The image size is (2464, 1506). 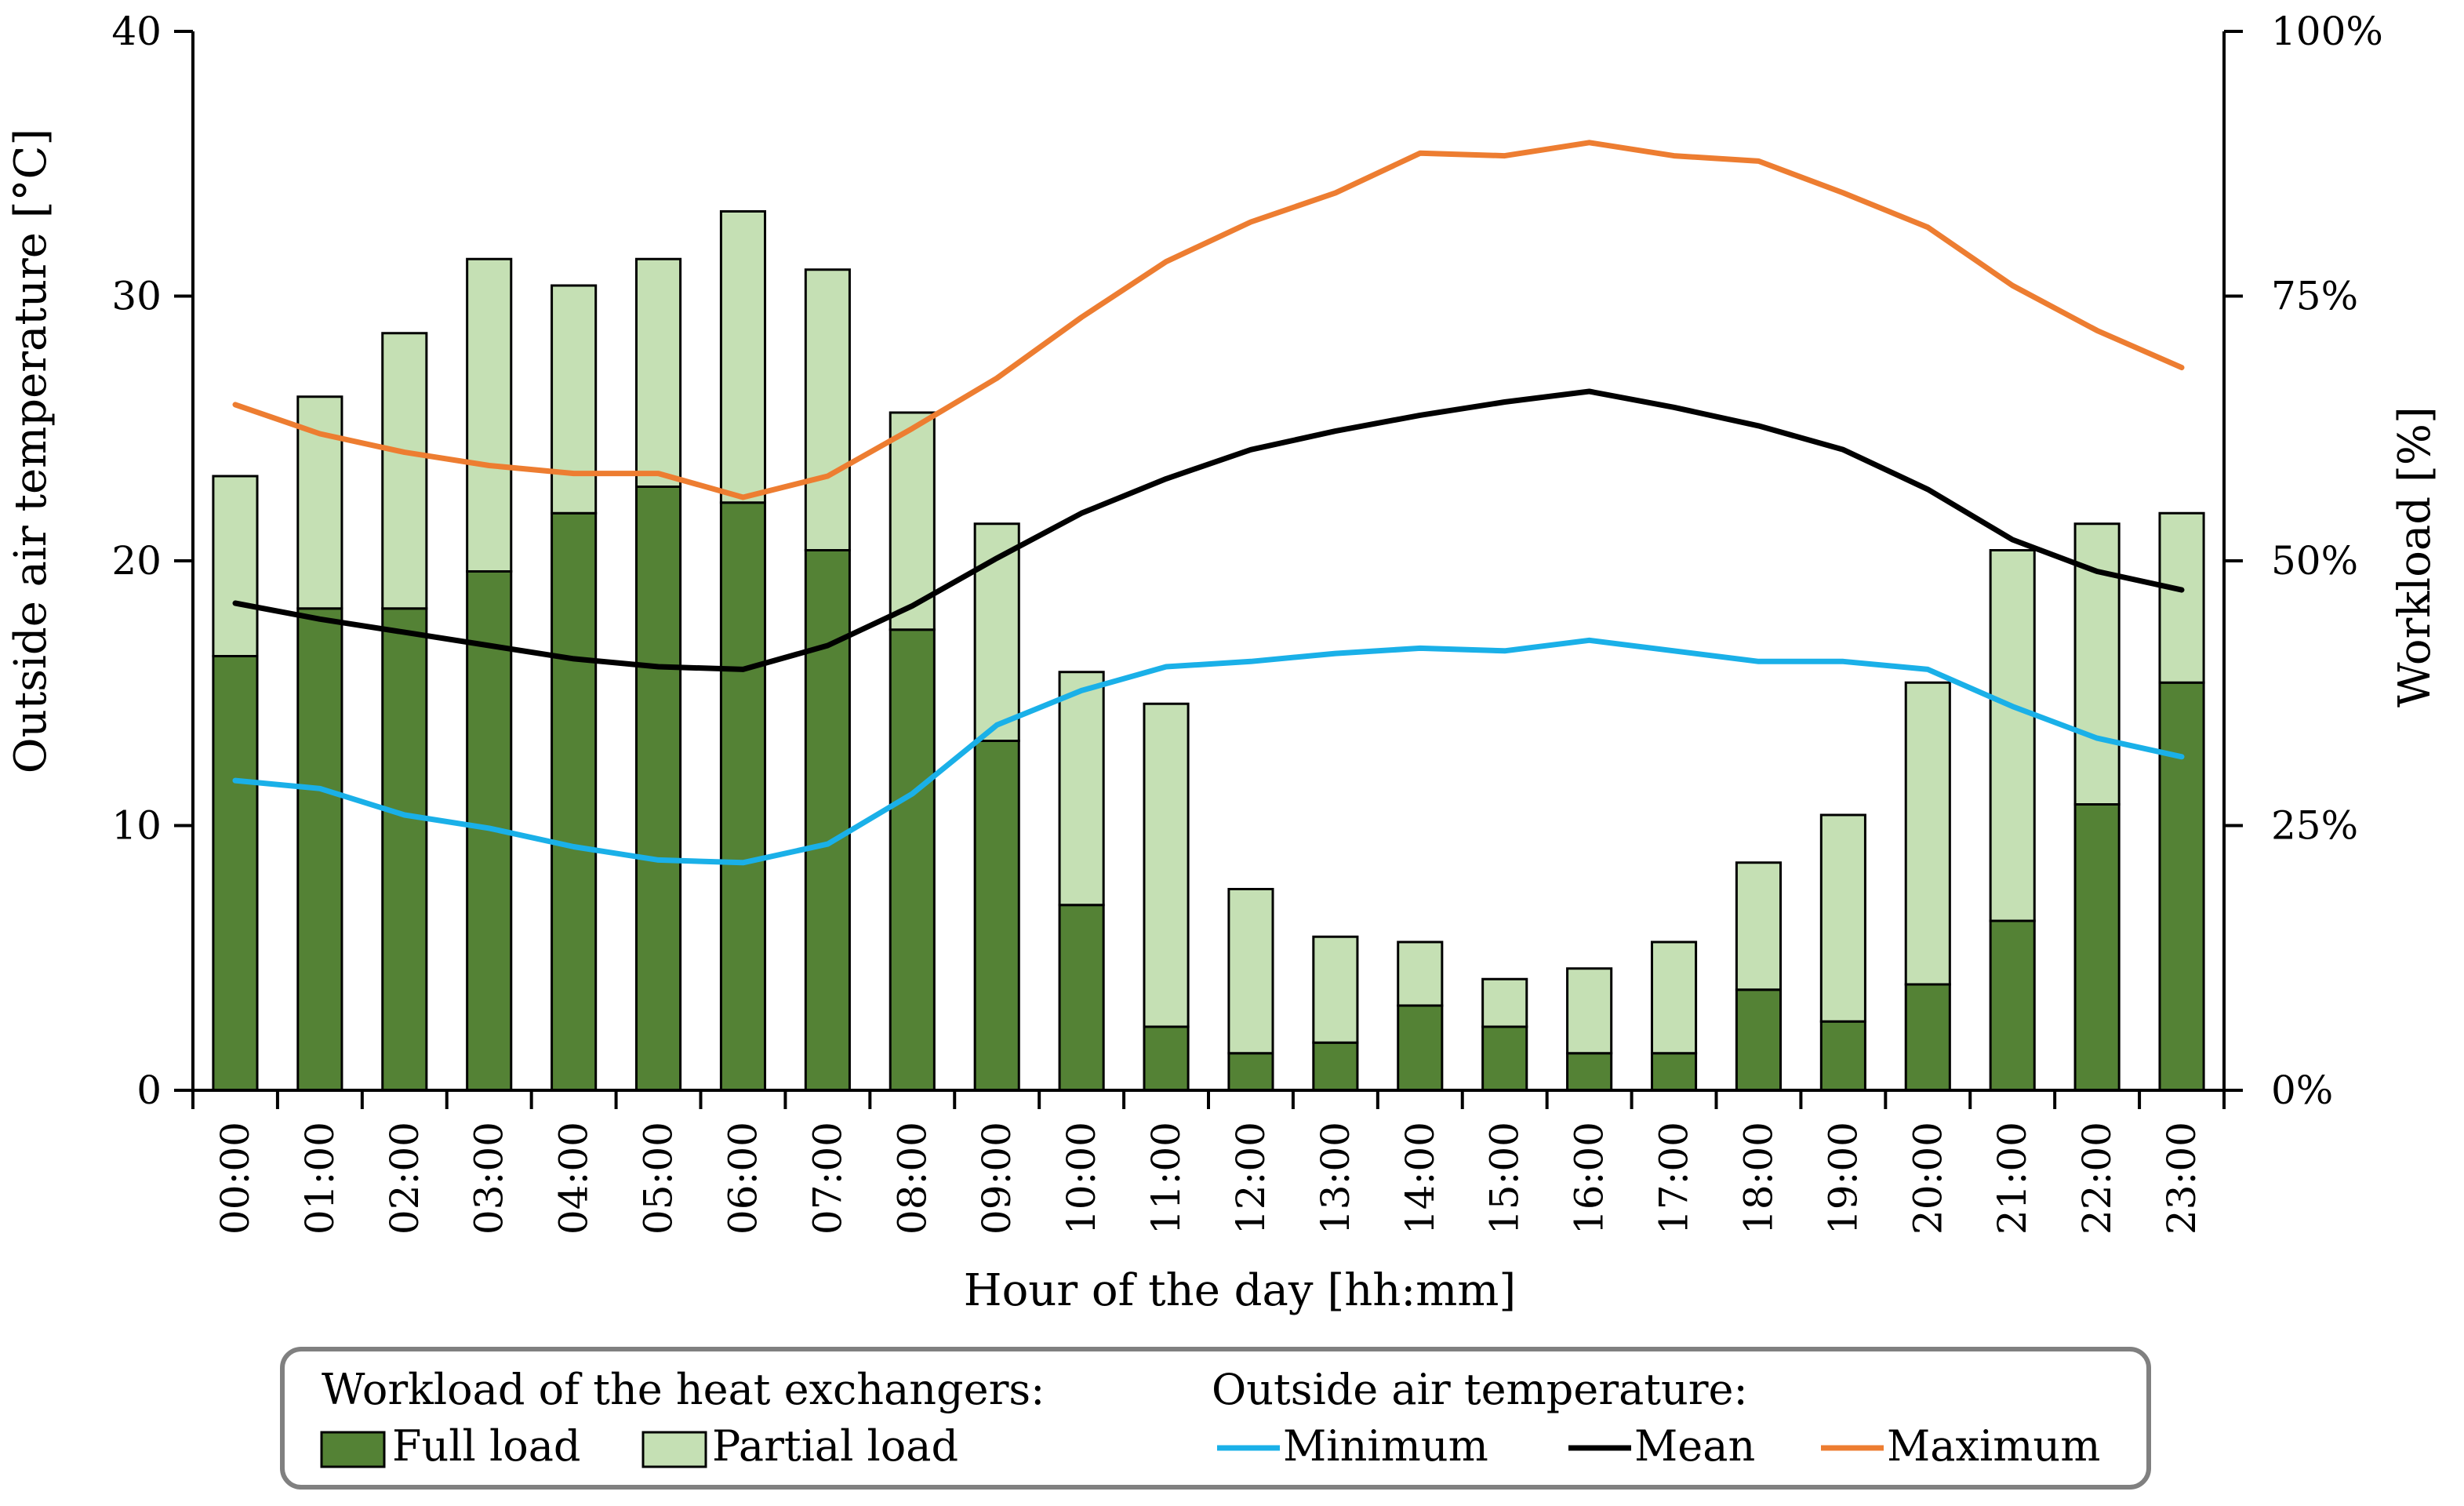 I want to click on left-y-tick-label: 10, so click(x=136, y=826).